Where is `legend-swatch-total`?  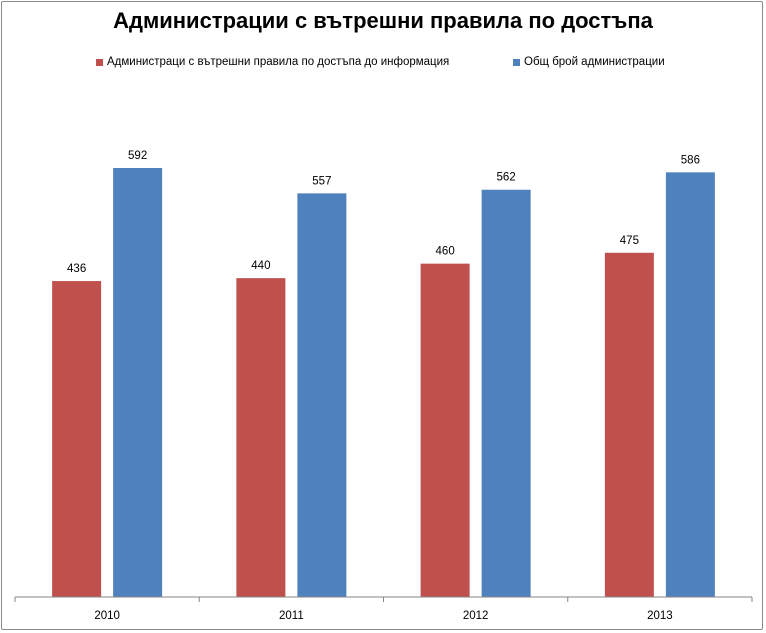 legend-swatch-total is located at coordinates (516, 62).